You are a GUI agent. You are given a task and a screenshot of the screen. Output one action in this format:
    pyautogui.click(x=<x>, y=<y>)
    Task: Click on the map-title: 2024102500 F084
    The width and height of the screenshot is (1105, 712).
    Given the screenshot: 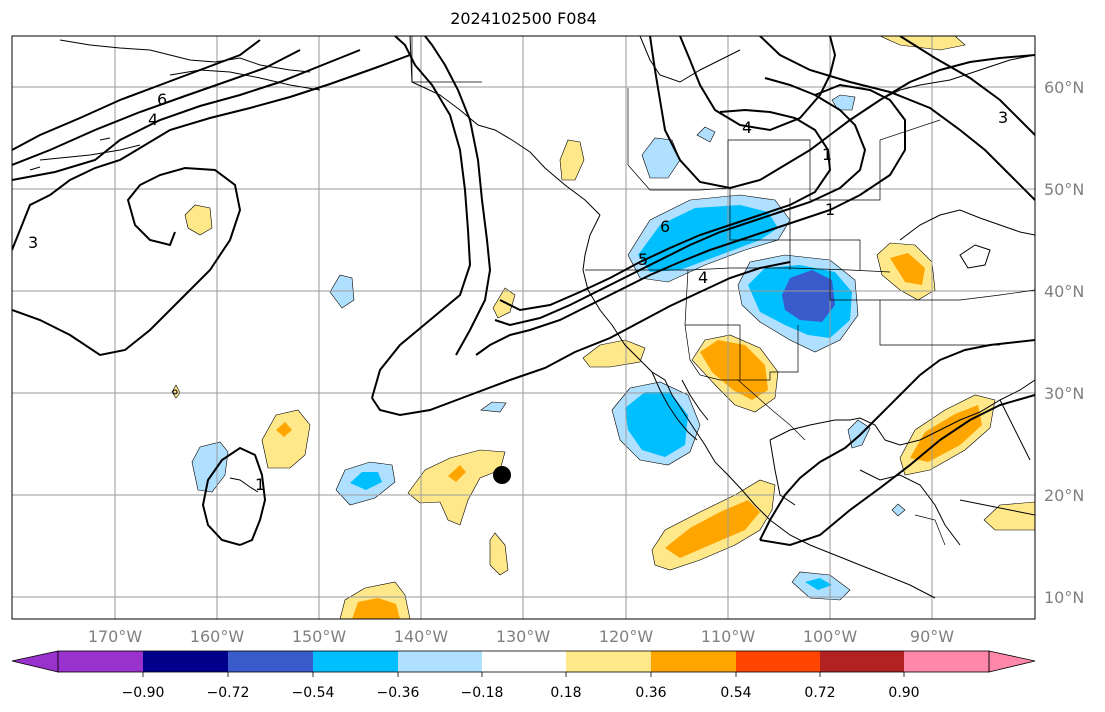 What is the action you would take?
    pyautogui.click(x=523, y=18)
    